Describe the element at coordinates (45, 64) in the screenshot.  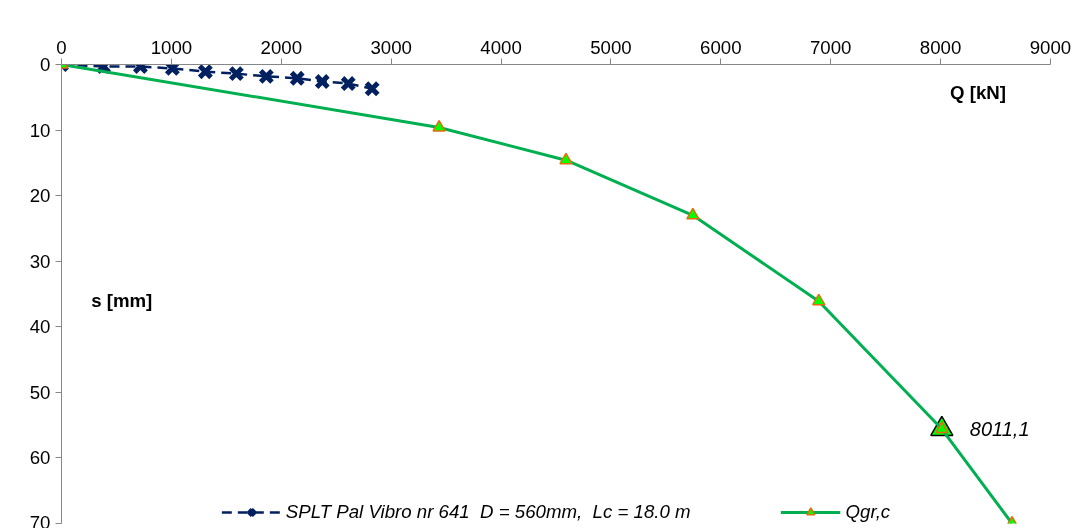
I see `y-tick-label: 0` at that location.